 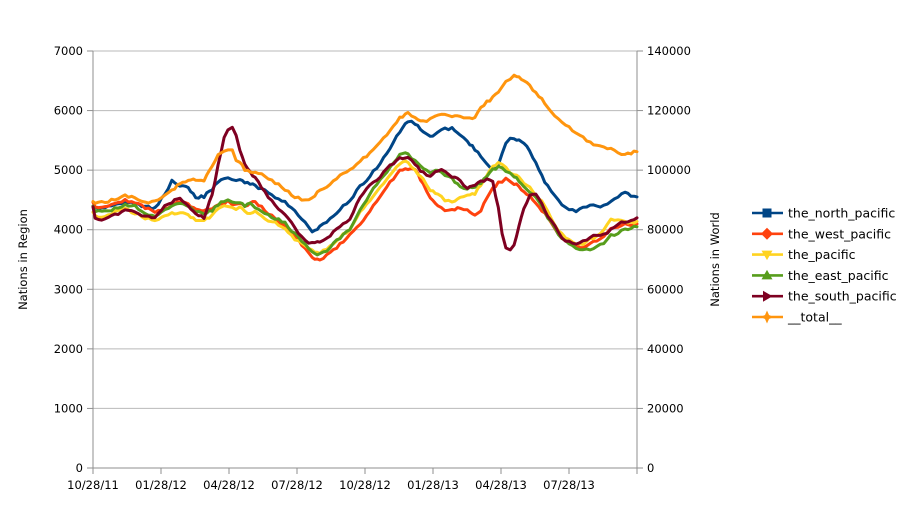 I want to click on left-axis-title: Nations in Region, so click(x=23, y=259).